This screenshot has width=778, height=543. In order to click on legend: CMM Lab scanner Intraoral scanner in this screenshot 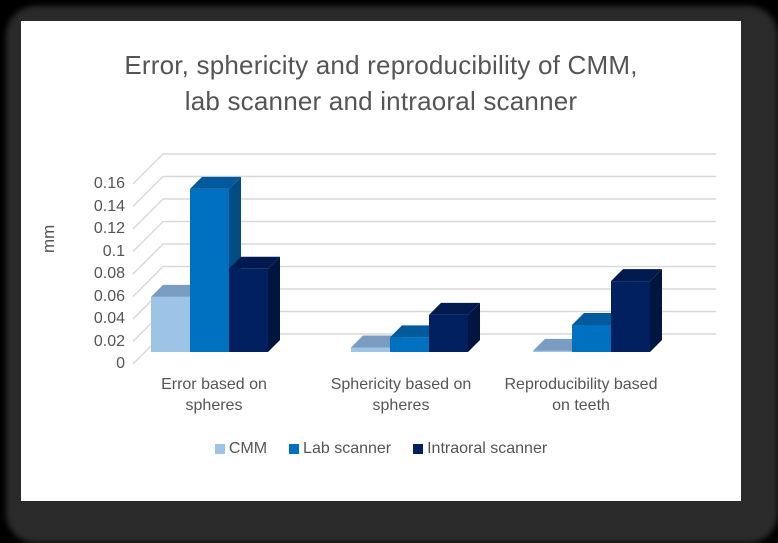, I will do `click(381, 449)`.